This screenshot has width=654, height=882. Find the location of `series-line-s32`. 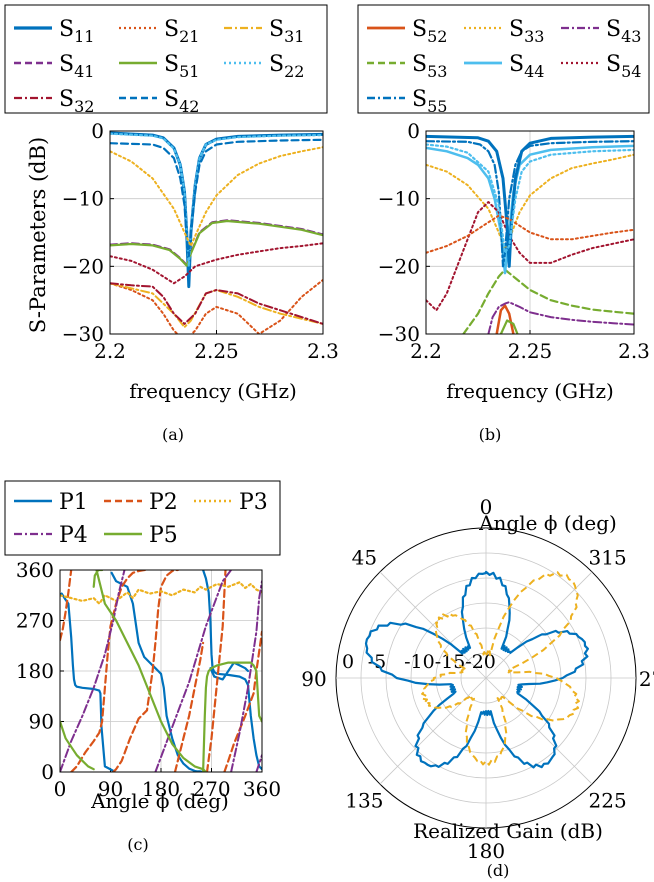

series-line-s32 is located at coordinates (216, 303).